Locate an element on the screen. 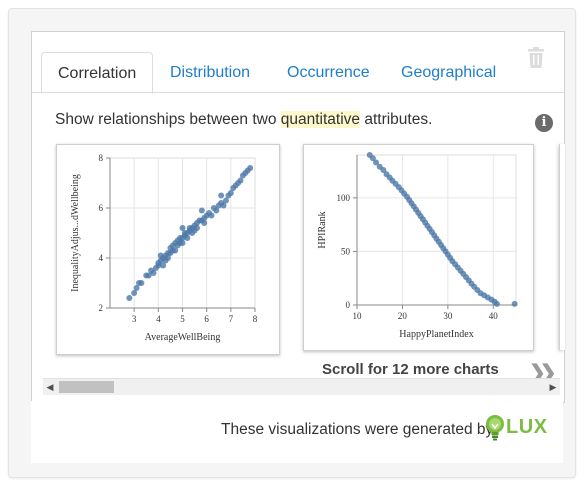 The image size is (584, 488). chart-card-3-partial is located at coordinates (562, 247).